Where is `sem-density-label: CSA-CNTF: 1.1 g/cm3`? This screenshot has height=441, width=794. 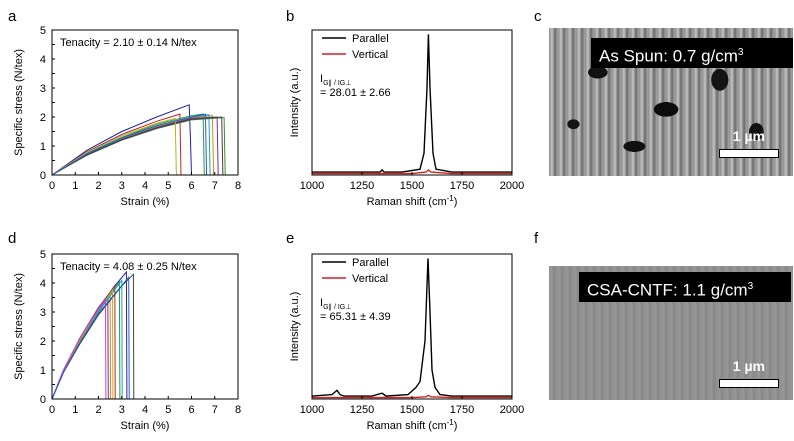 sem-density-label: CSA-CNTF: 1.1 g/cm3 is located at coordinates (685, 287).